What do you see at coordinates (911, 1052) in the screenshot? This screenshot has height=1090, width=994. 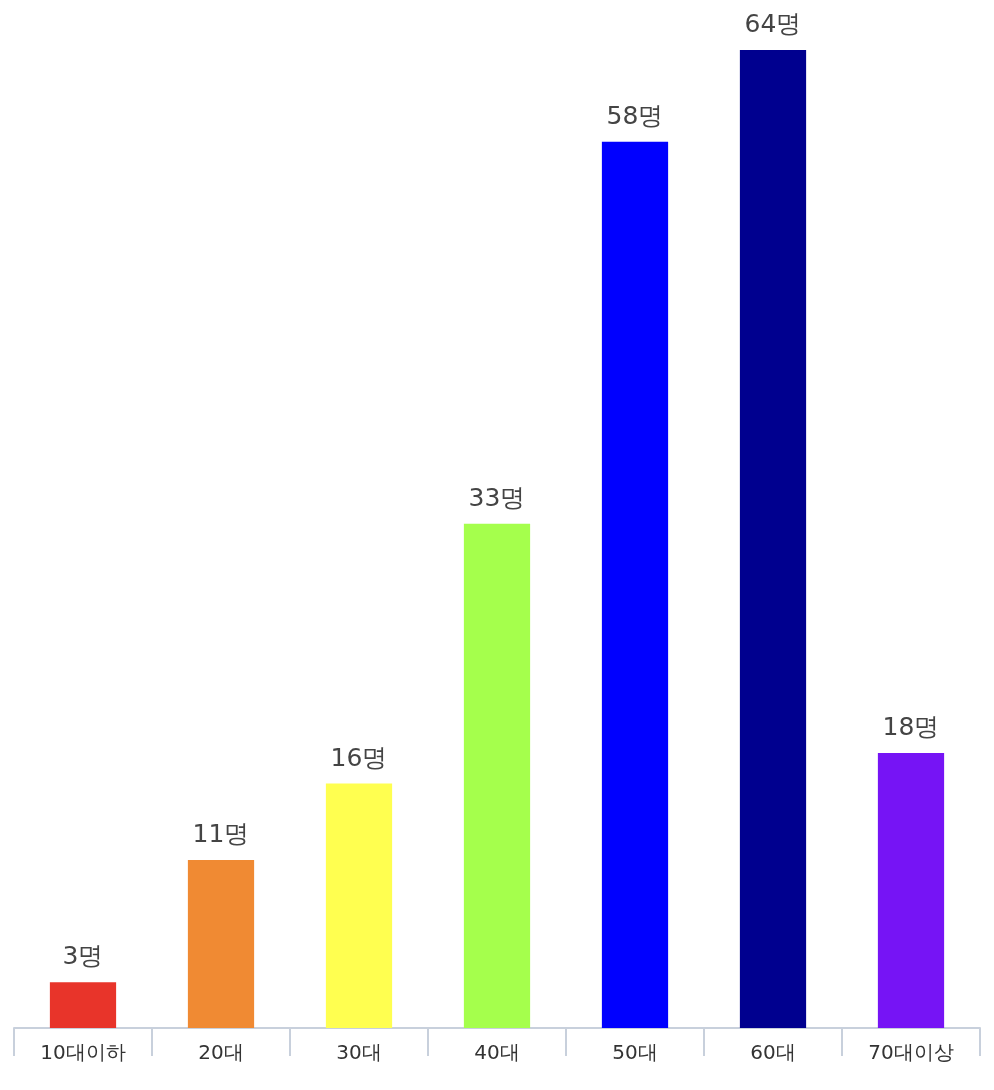 I see `x-tick-label: 70대이상` at bounding box center [911, 1052].